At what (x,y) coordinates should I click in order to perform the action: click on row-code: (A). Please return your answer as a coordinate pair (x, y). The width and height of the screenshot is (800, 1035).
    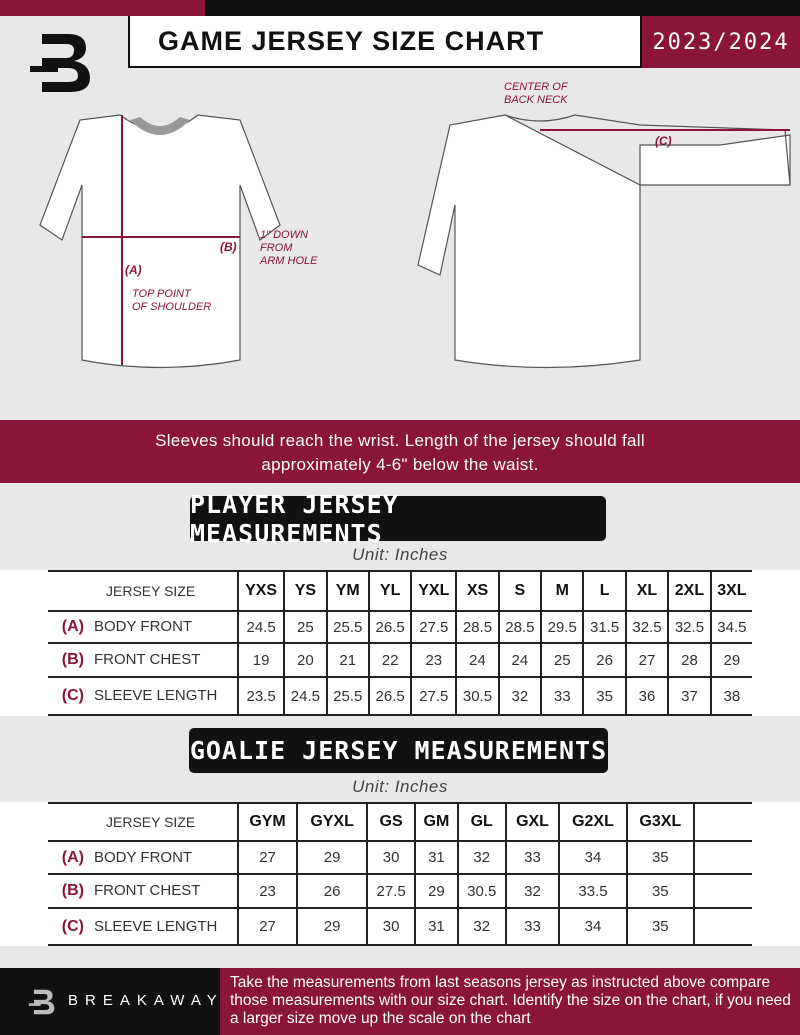
    Looking at the image, I should click on (72, 626).